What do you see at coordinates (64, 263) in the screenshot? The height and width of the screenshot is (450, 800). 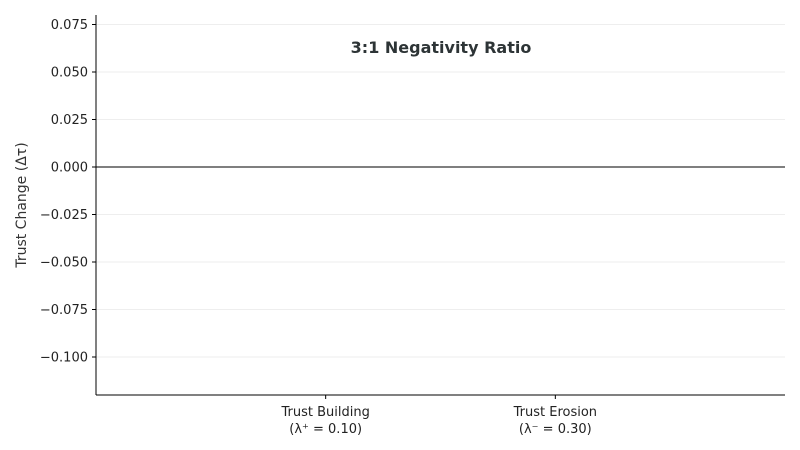 I see `y-tick-label: −0.050` at bounding box center [64, 263].